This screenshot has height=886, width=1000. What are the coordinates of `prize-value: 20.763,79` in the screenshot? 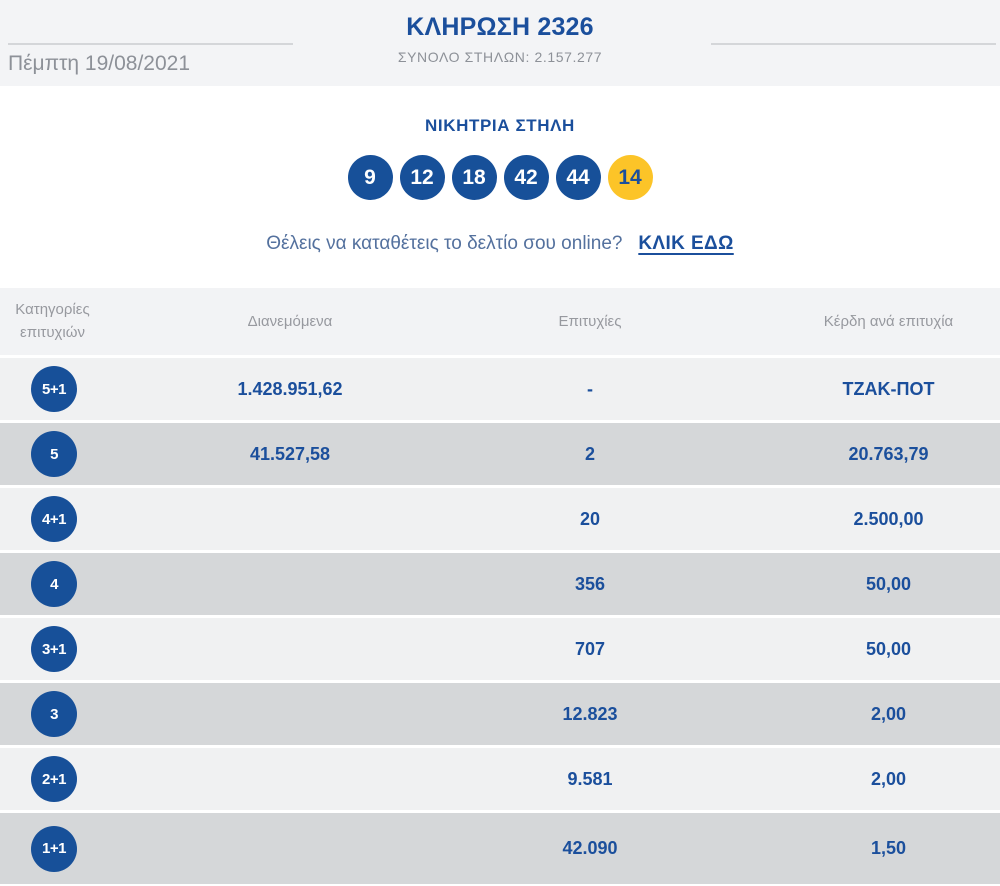 It's located at (888, 453).